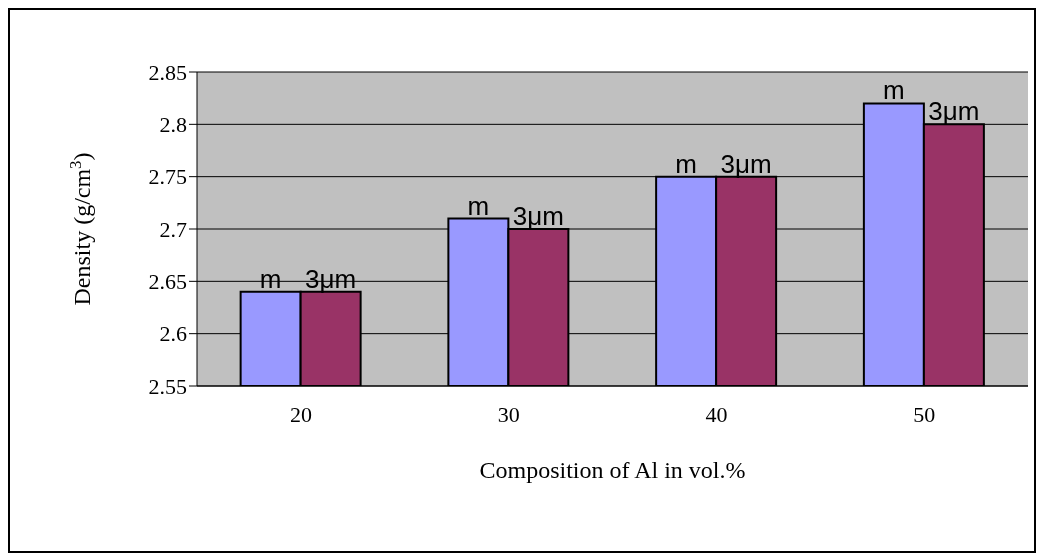 The image size is (1042, 557). Describe the element at coordinates (167, 282) in the screenshot. I see `y-tick-label: 2.65` at that location.